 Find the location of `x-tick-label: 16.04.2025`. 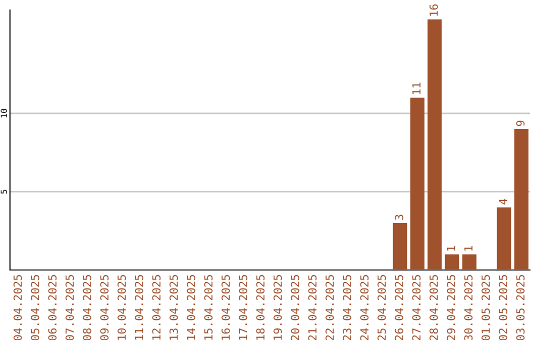

x-tick-label: 16.04.2025 is located at coordinates (226, 307).